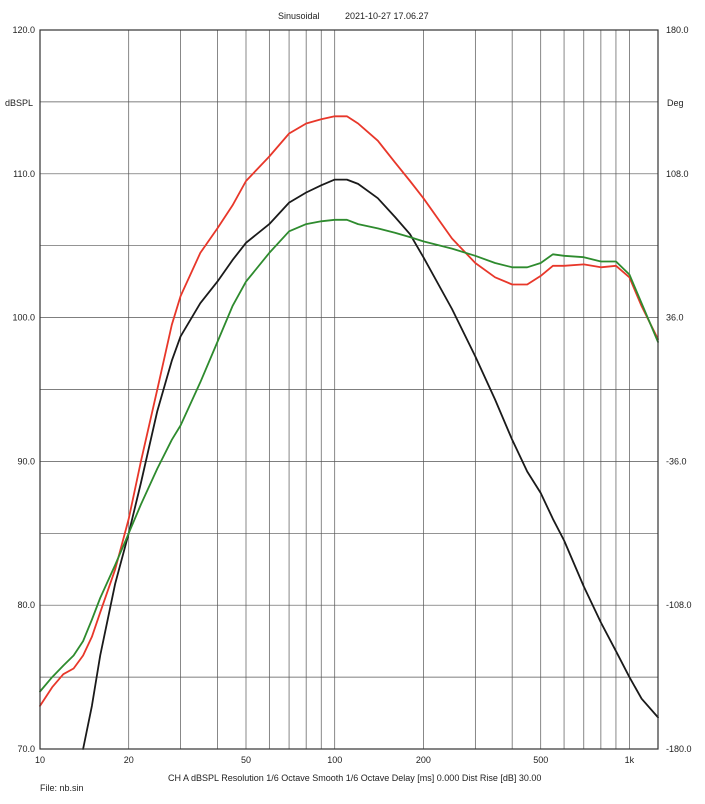  I want to click on x-tick-label: 20, so click(129, 760).